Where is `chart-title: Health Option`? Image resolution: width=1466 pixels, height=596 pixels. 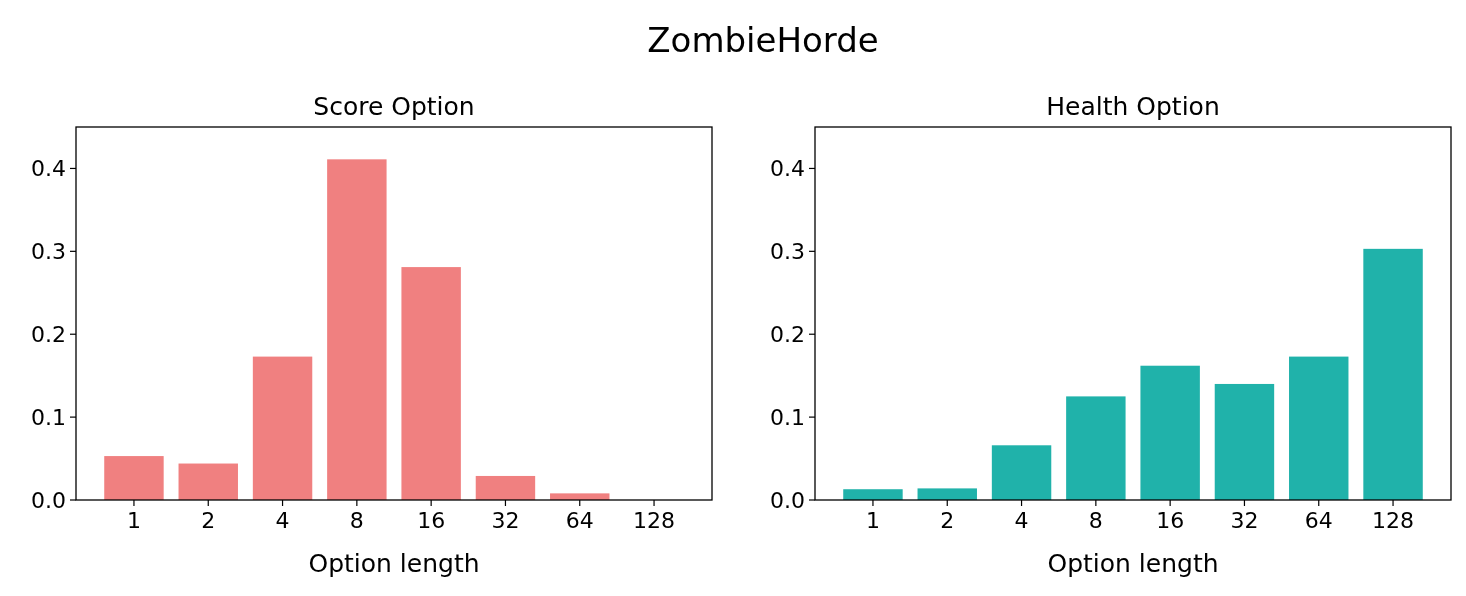 chart-title: Health Option is located at coordinates (1133, 106).